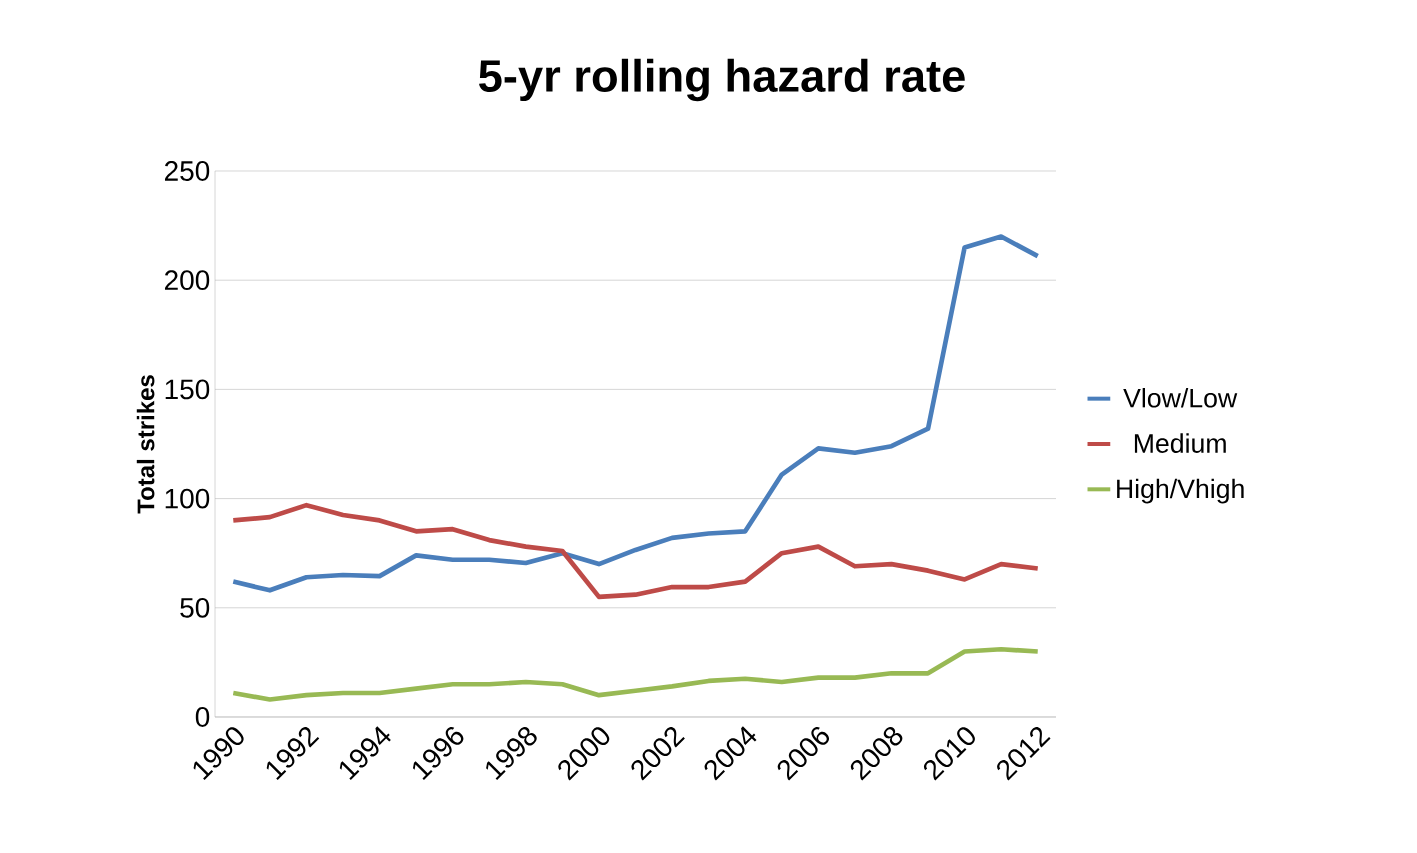 This screenshot has width=1417, height=853. What do you see at coordinates (202, 717) in the screenshot?
I see `y-tick-label: 0` at bounding box center [202, 717].